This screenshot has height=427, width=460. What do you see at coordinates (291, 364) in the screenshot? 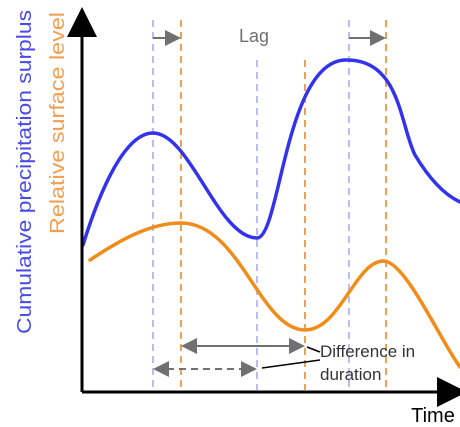
I see `difference-pointer-bottom` at bounding box center [291, 364].